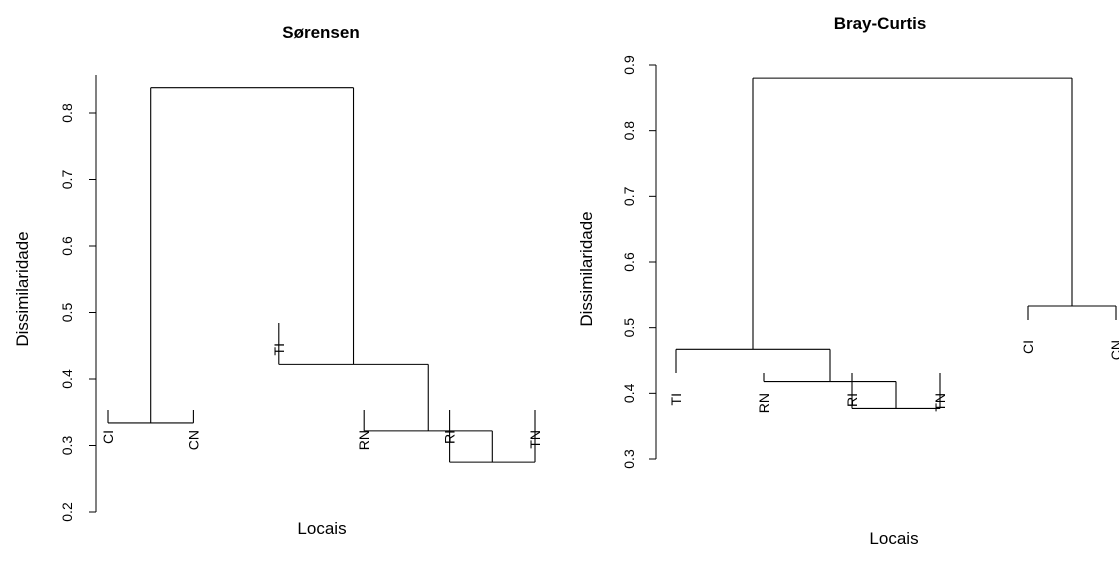 The image size is (1119, 562). I want to click on chart-title: Sørensen, so click(320, 32).